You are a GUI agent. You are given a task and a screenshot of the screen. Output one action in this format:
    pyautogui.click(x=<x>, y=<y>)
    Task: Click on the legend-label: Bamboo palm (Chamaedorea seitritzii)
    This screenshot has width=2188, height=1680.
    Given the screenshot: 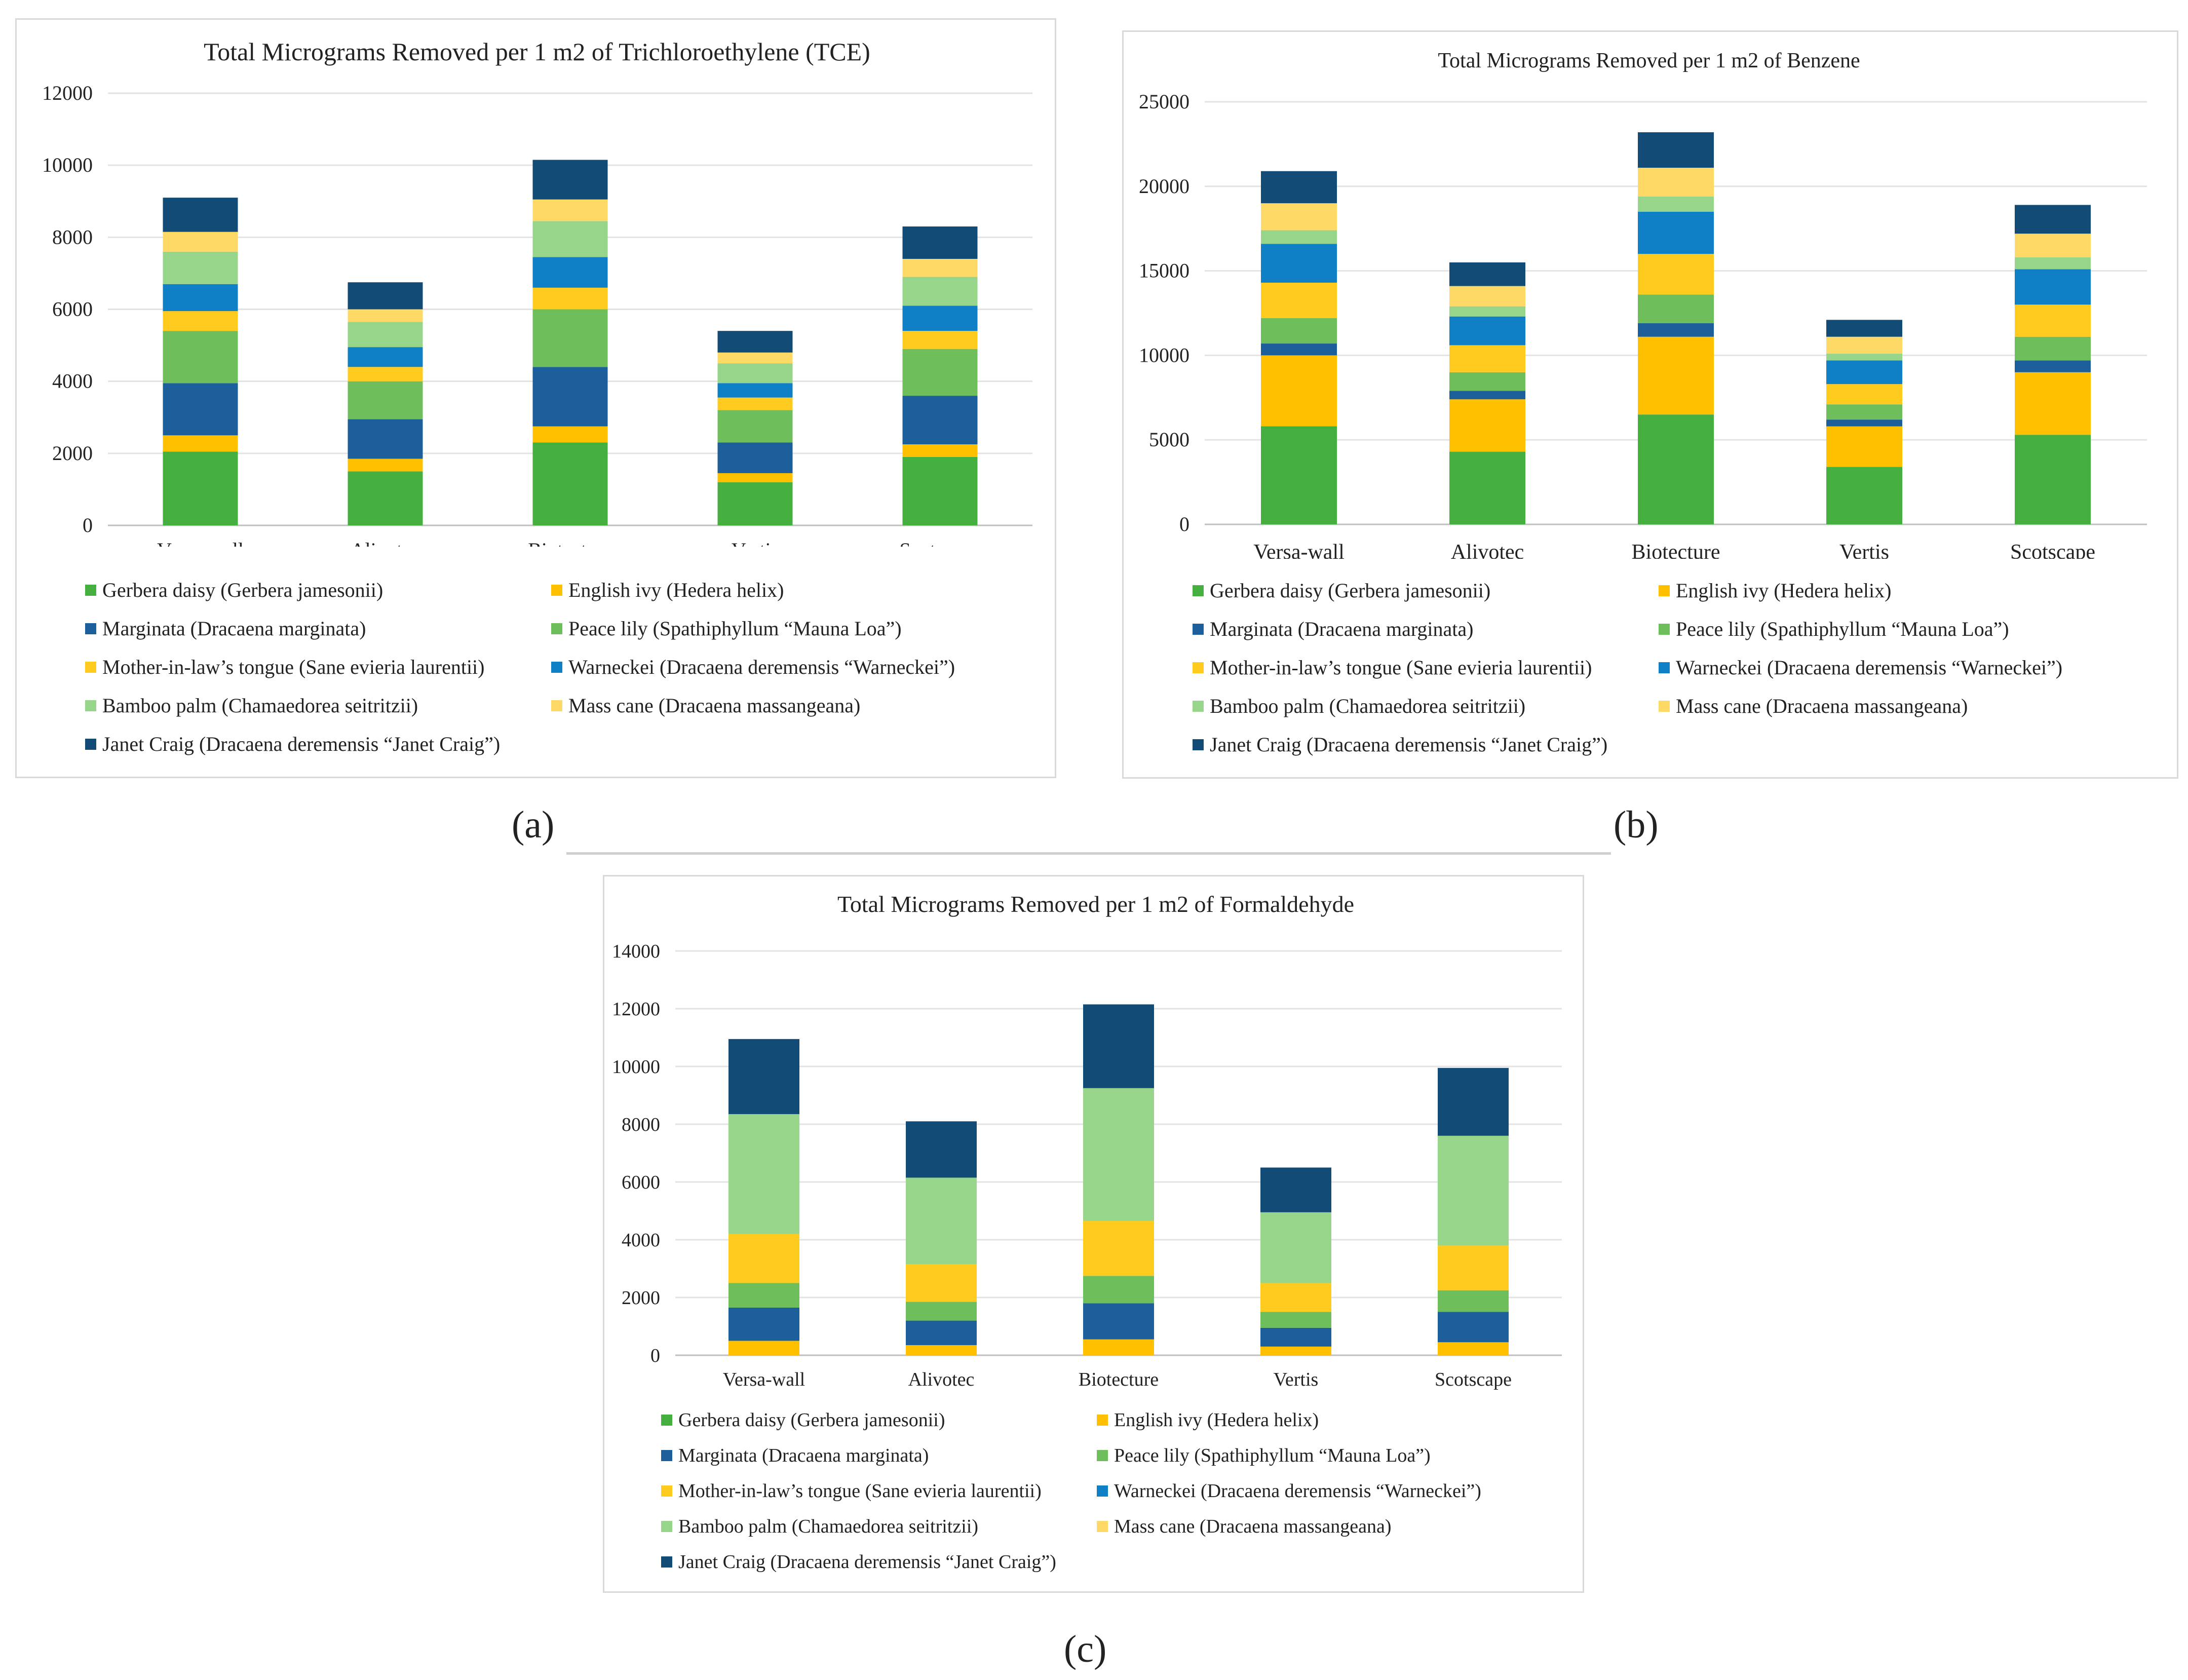 What is the action you would take?
    pyautogui.click(x=260, y=705)
    